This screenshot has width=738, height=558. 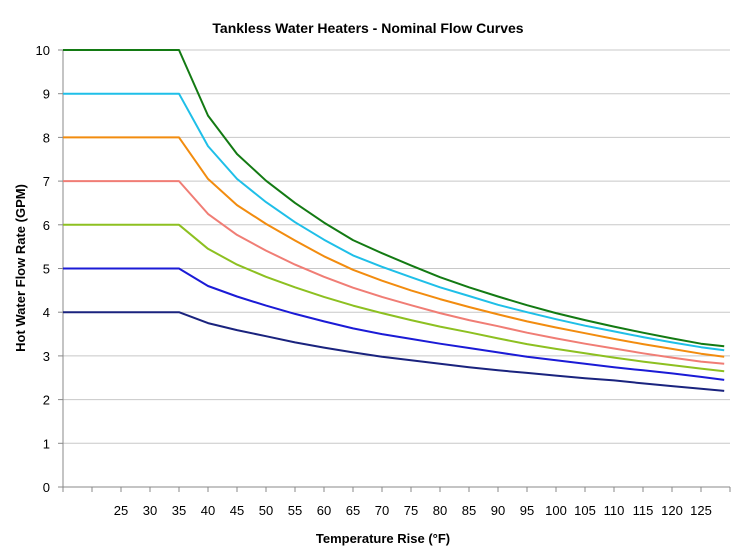 I want to click on y-tick-label: 3, so click(x=46, y=356).